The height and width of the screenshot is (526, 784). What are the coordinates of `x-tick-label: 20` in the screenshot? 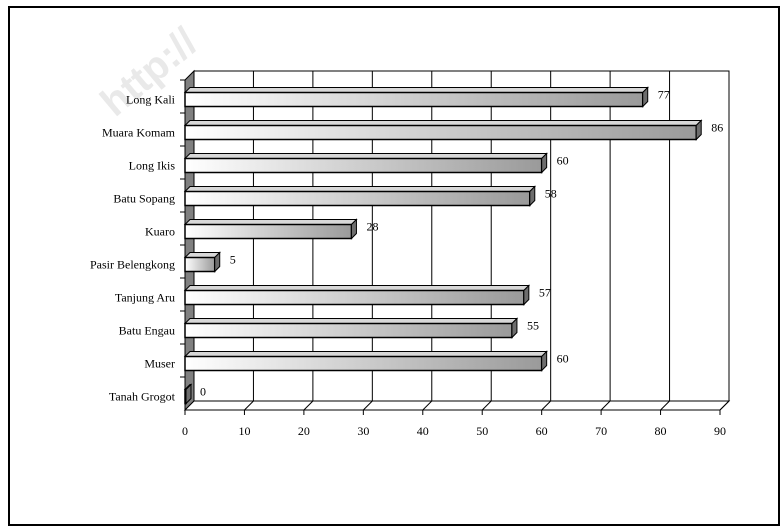 It's located at (304, 431).